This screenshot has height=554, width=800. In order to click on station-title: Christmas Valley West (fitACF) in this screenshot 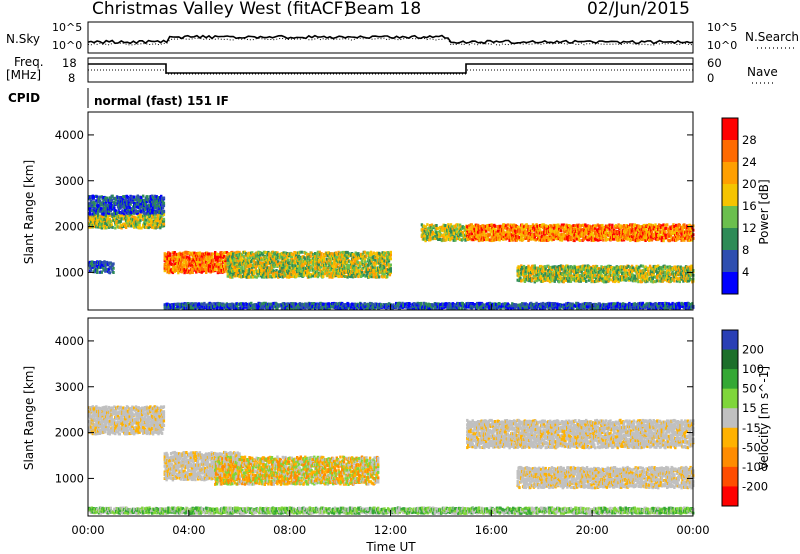, I will do `click(221, 9)`.